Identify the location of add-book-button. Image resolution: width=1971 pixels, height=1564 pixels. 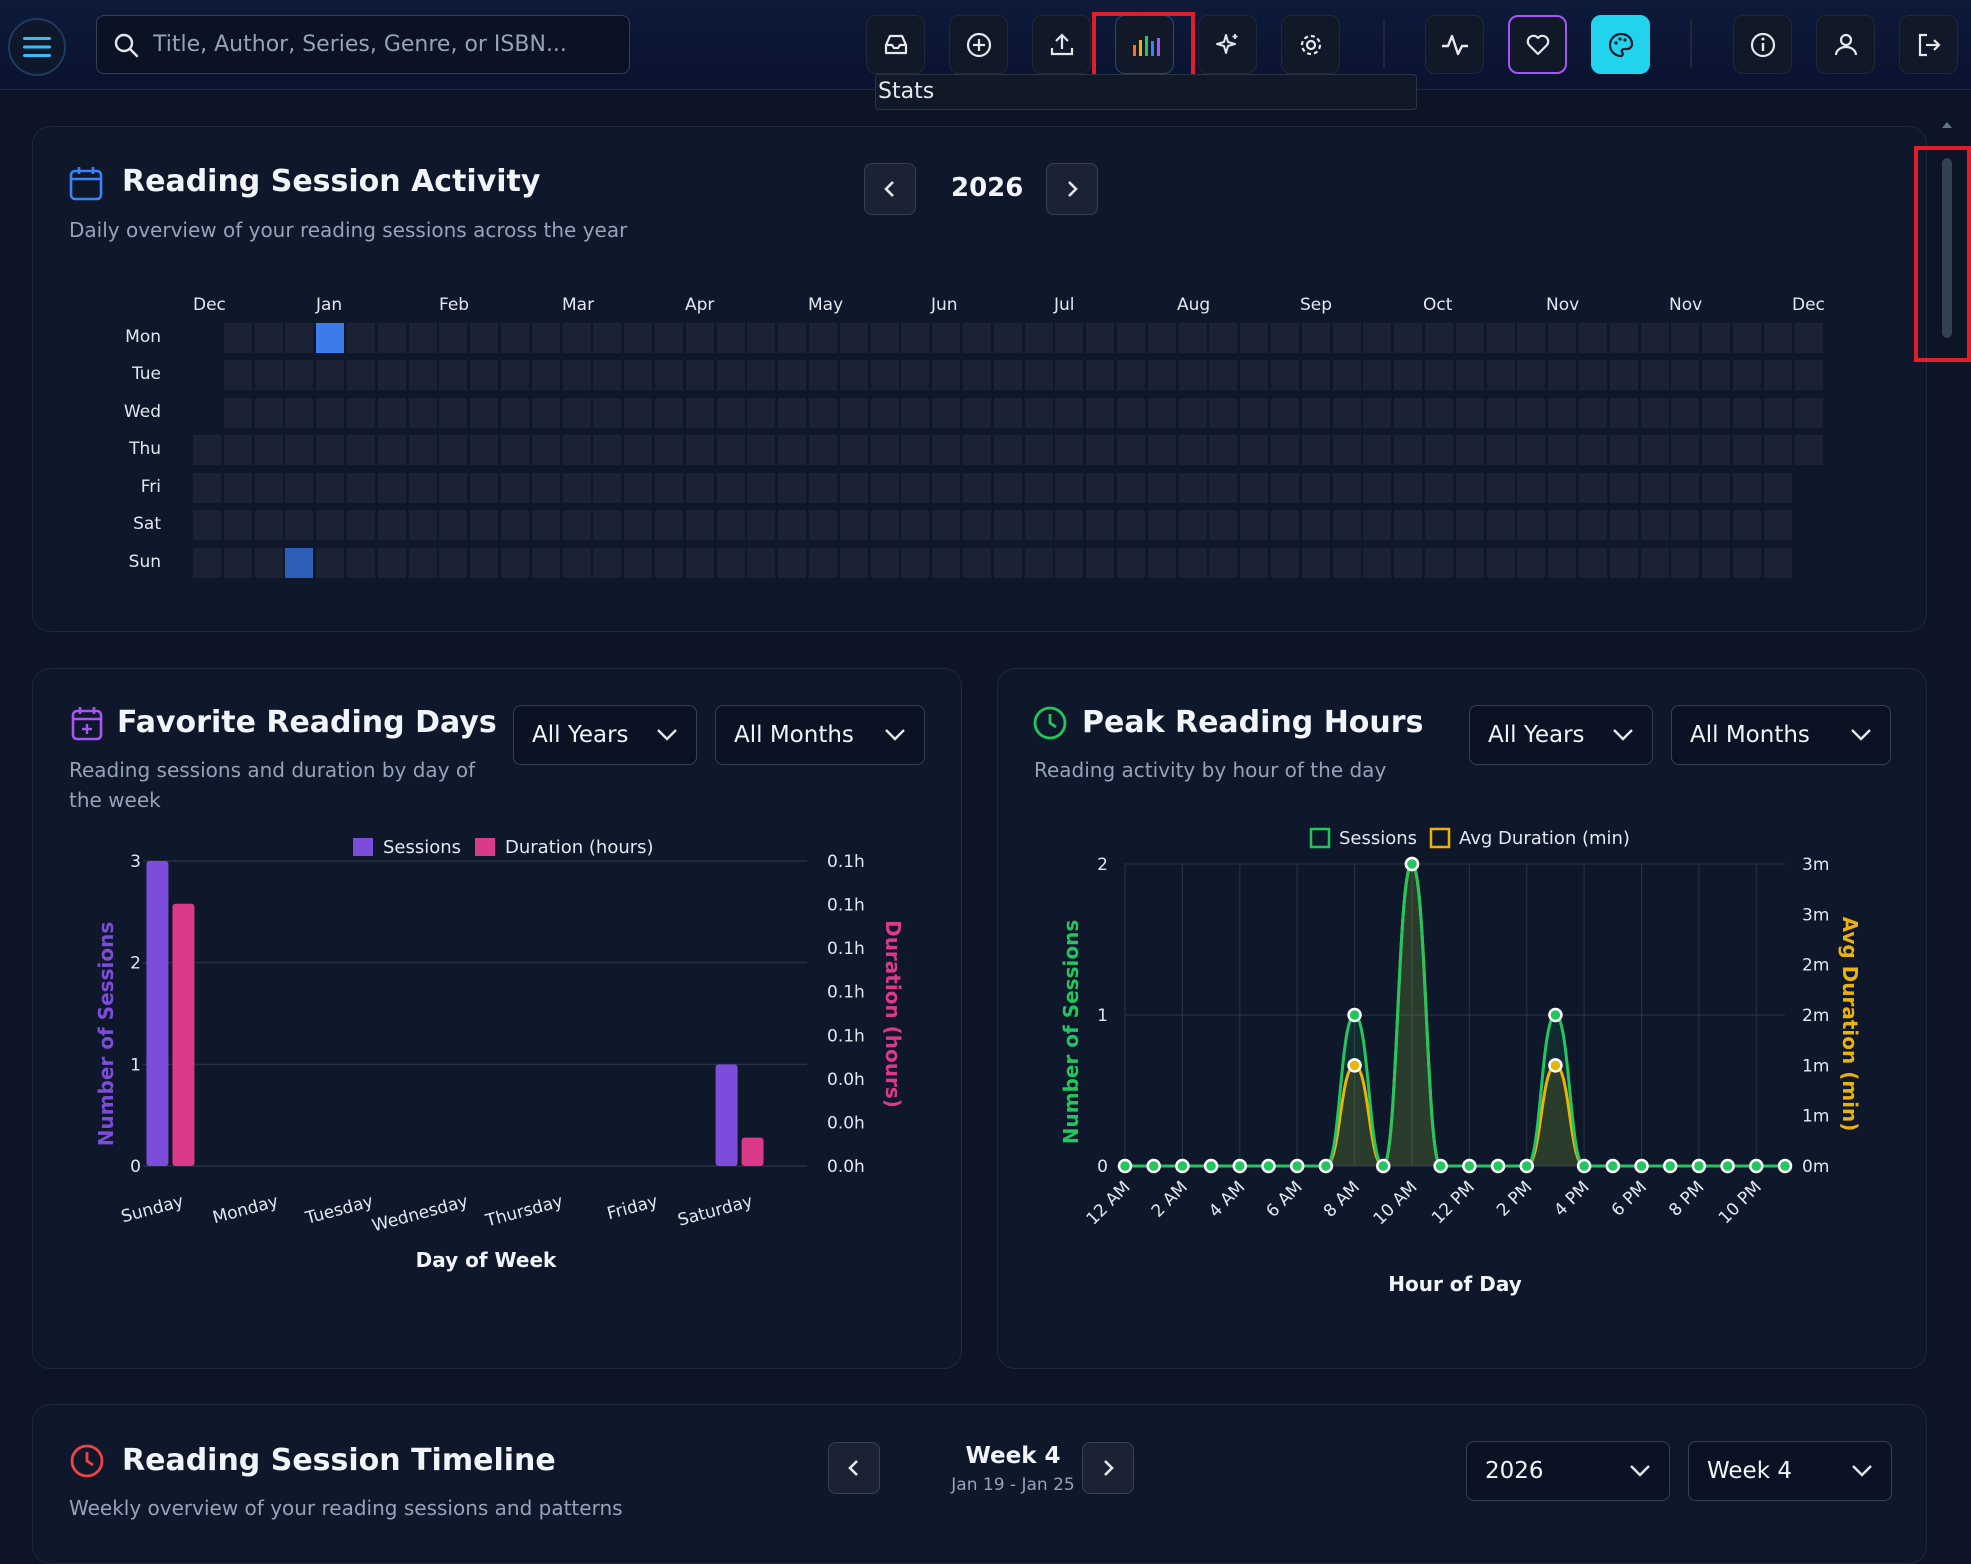
(978, 44).